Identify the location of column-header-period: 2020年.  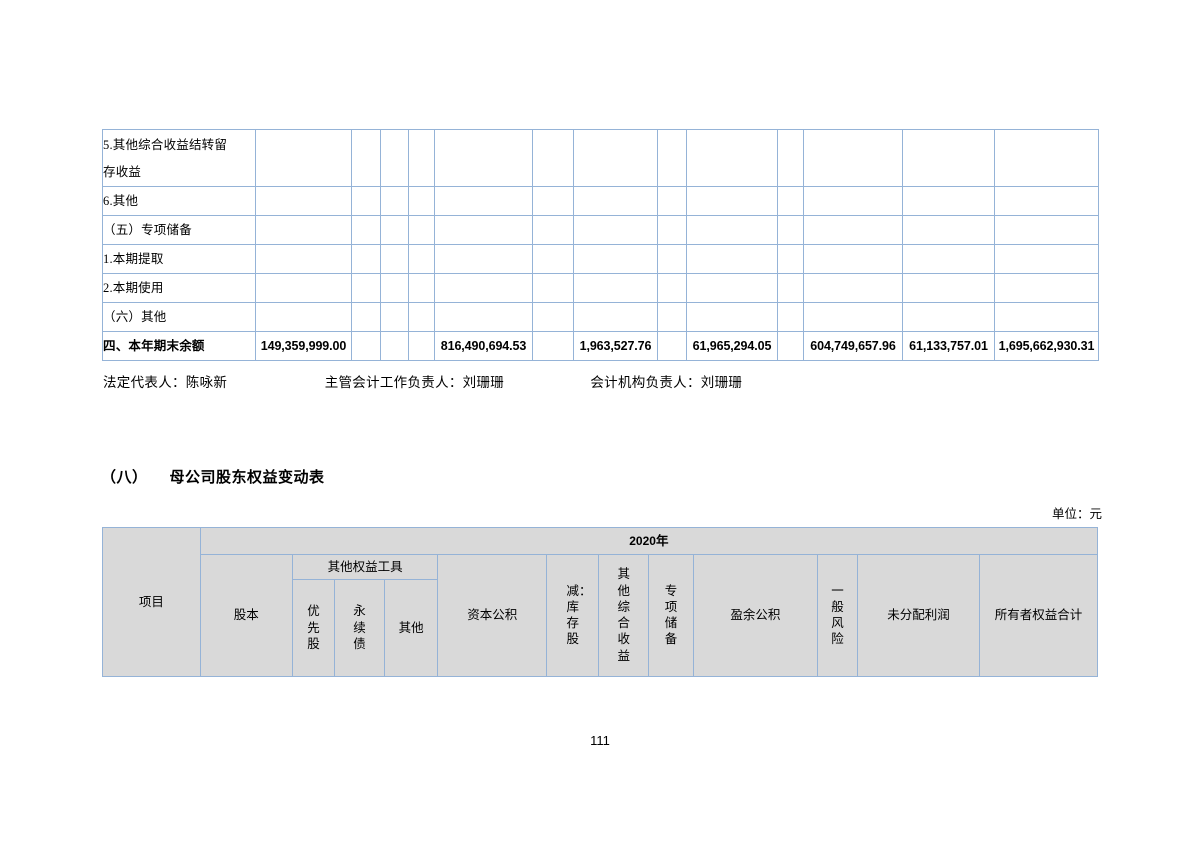
(649, 541).